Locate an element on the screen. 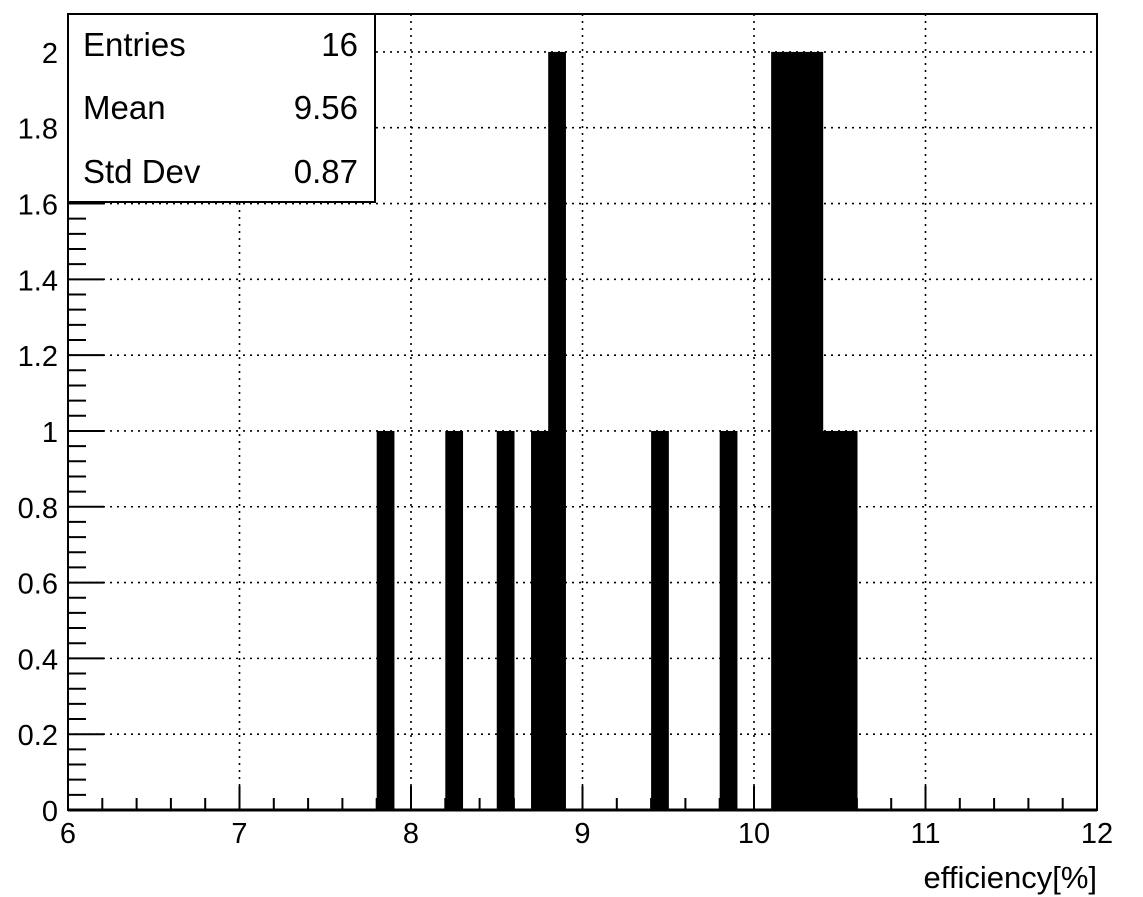  stats-value: 9.56 is located at coordinates (326, 107).